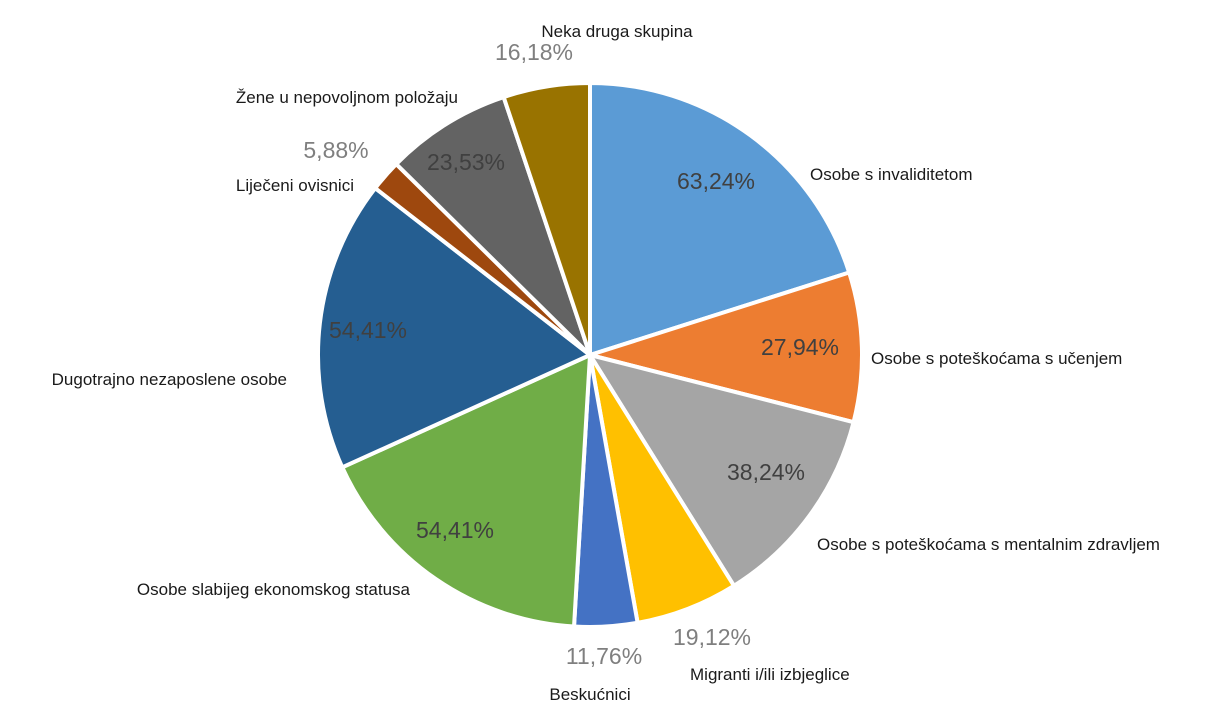 The image size is (1222, 704). Describe the element at coordinates (604, 656) in the screenshot. I see `slice-value-label: 11,76%` at that location.